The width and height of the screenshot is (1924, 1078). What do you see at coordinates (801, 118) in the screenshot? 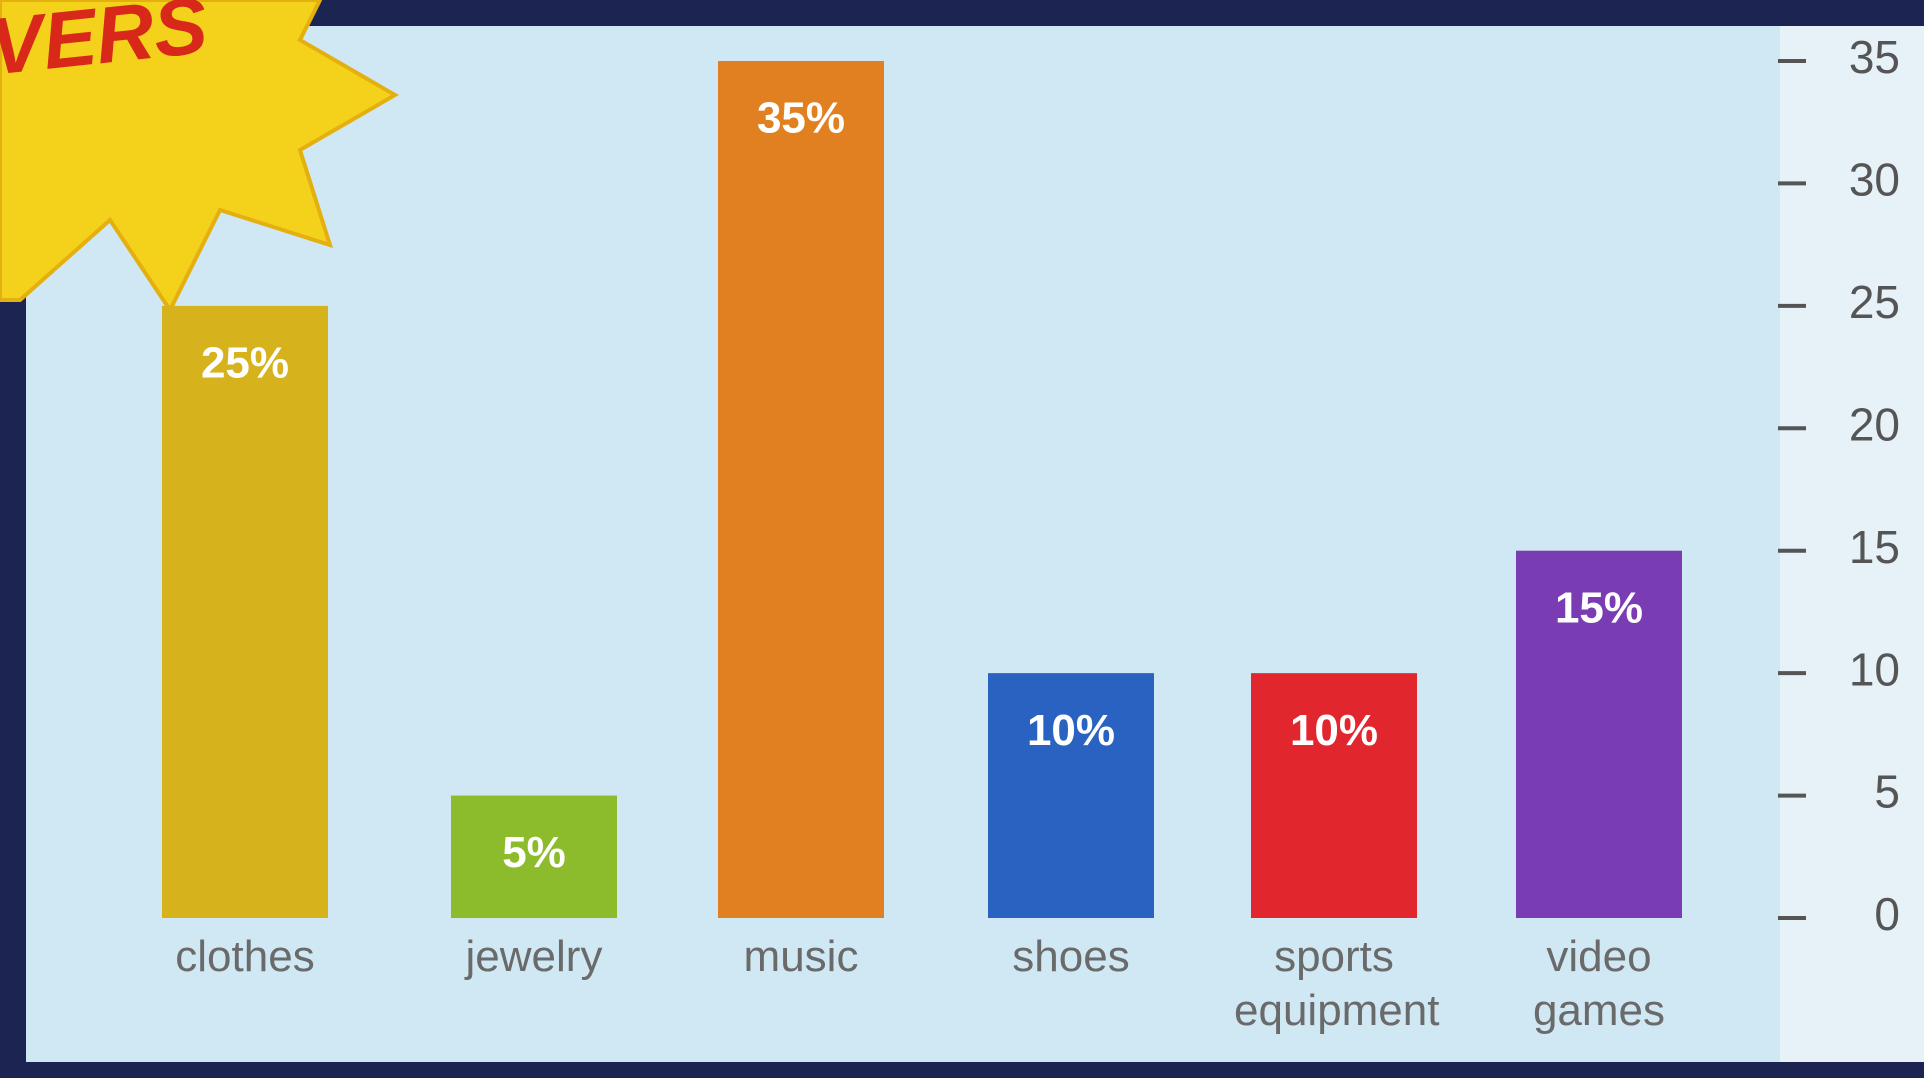
I see `value-label: 35%` at bounding box center [801, 118].